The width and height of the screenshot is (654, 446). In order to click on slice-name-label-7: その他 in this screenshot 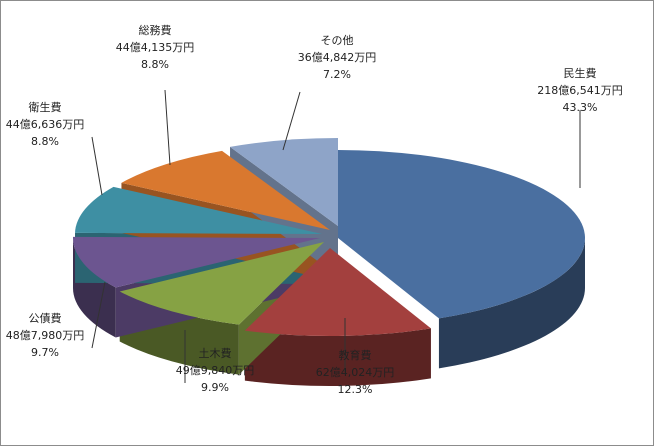, I will do `click(337, 40)`.